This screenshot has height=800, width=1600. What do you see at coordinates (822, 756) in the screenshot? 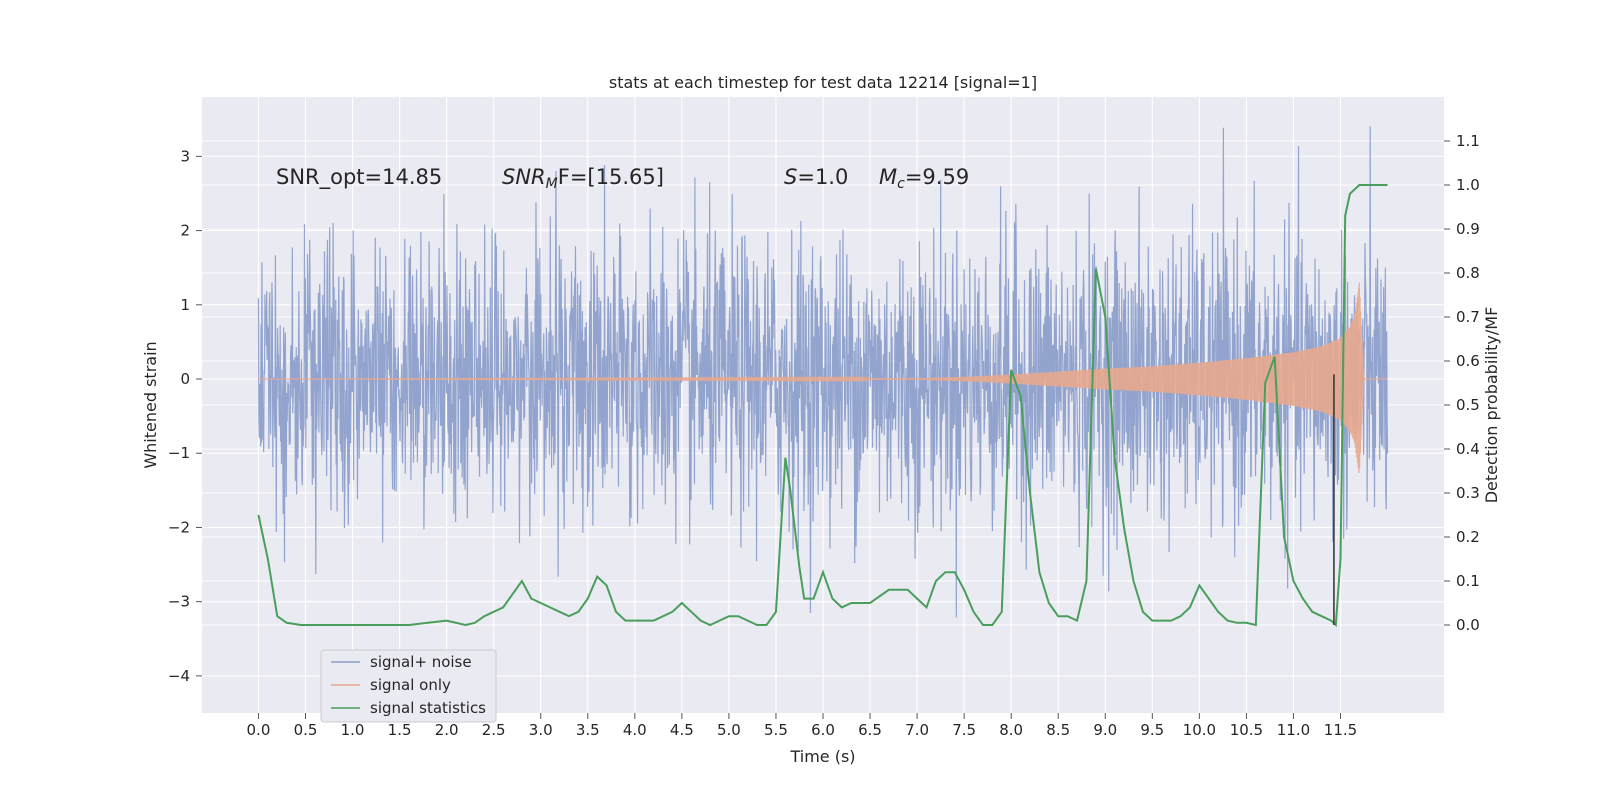
I see `x-axis-label: Time (s)` at bounding box center [822, 756].